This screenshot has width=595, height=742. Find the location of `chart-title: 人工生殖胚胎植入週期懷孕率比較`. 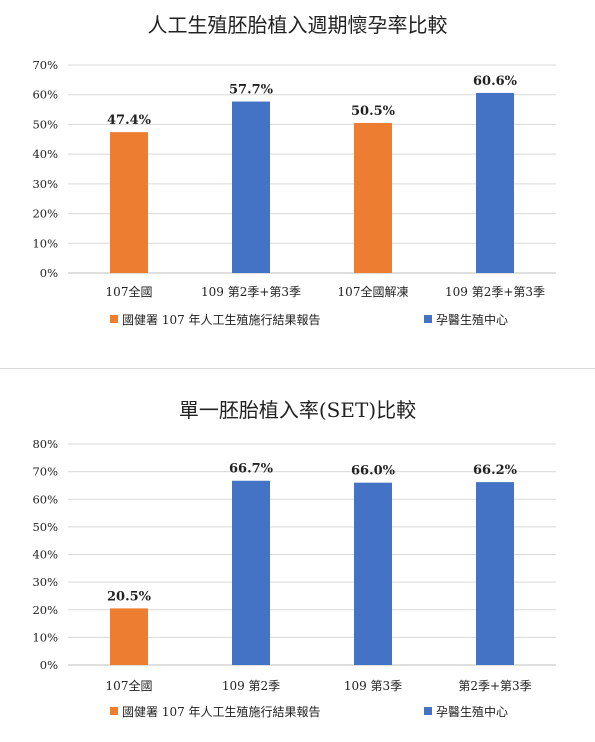

chart-title: 人工生殖胚胎植入週期懷孕率比較 is located at coordinates (298, 25).